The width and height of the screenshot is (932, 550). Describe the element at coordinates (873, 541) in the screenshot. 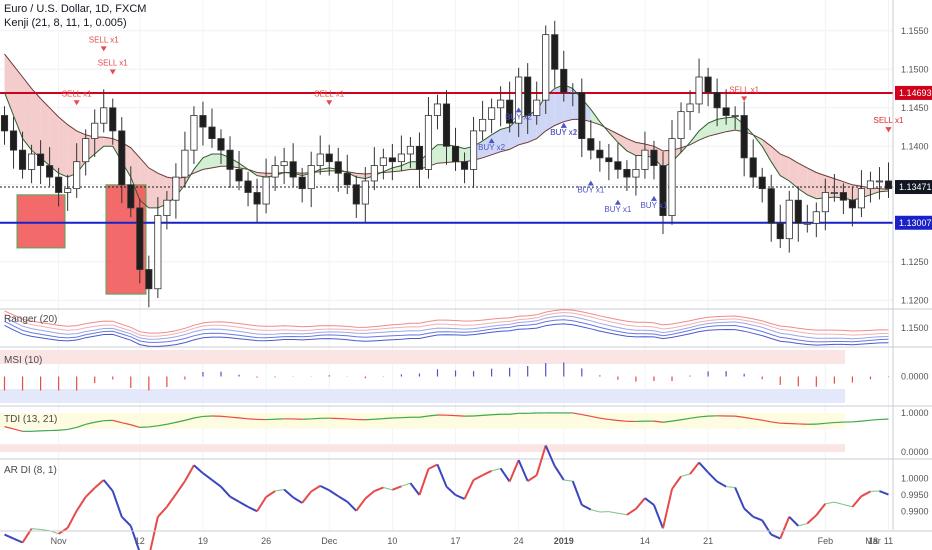

I see `x-tick-label: Mar` at that location.